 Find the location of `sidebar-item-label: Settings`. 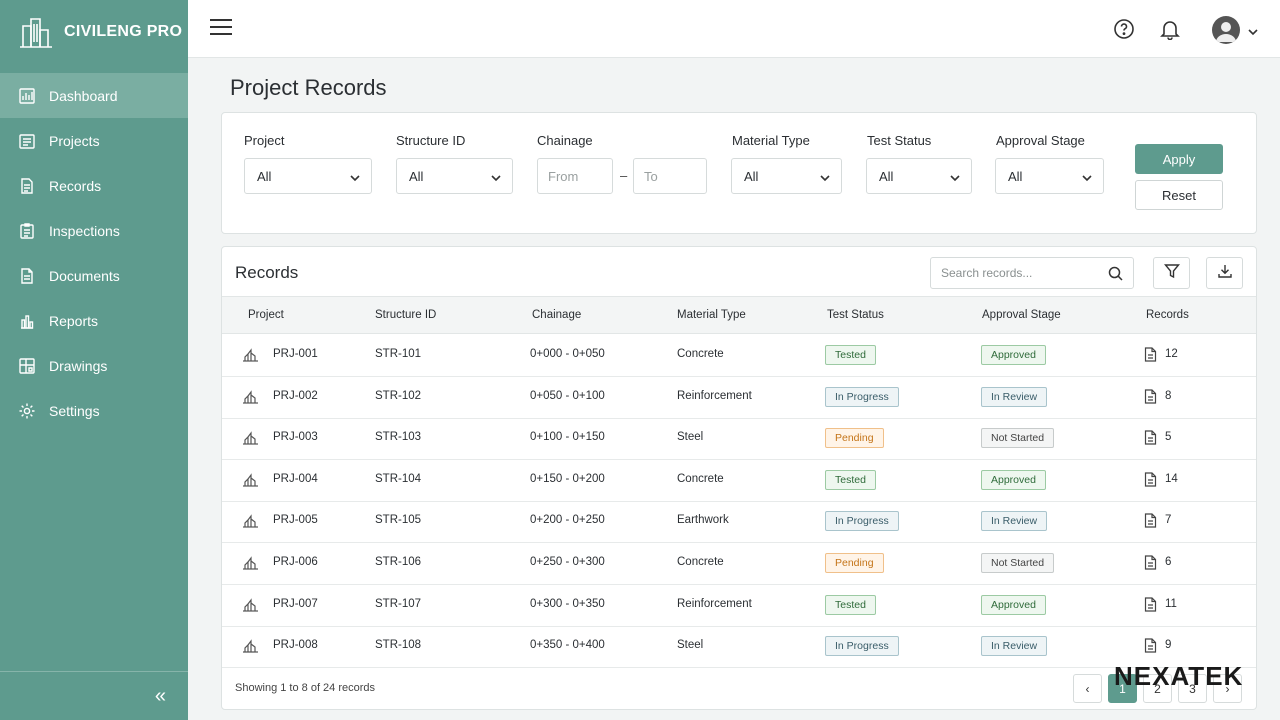

sidebar-item-label: Settings is located at coordinates (74, 410).